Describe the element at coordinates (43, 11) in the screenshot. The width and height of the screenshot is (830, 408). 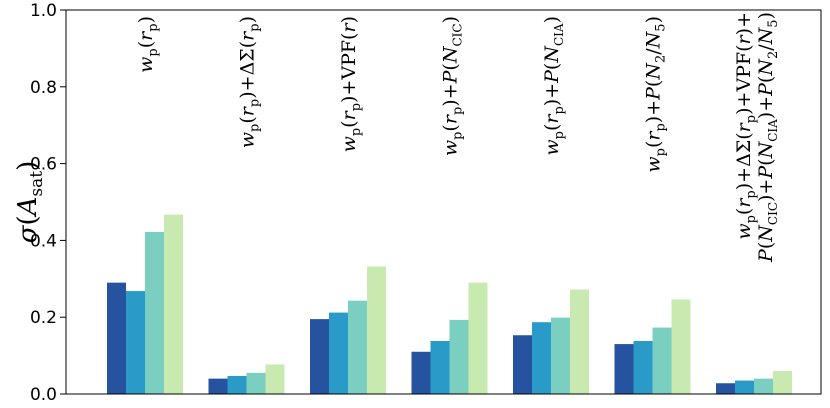
I see `y-tick-label: 1.0` at that location.